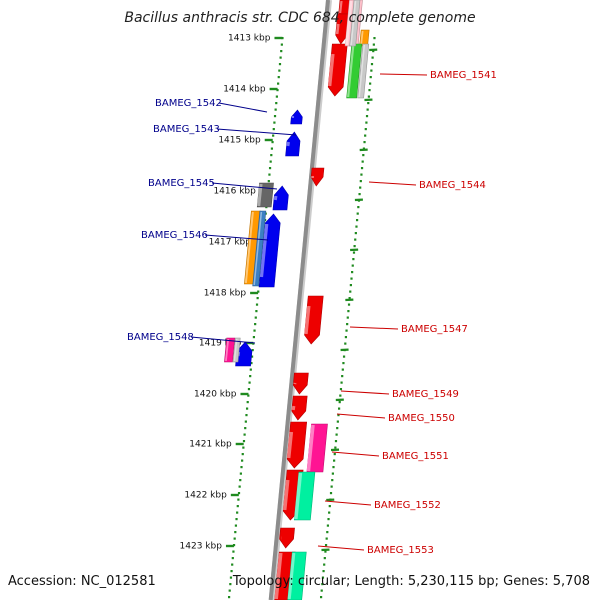 This screenshot has width=600, height=604. Describe the element at coordinates (234, 192) in the screenshot. I see `scale-tick-label: 1416 kbp` at that location.